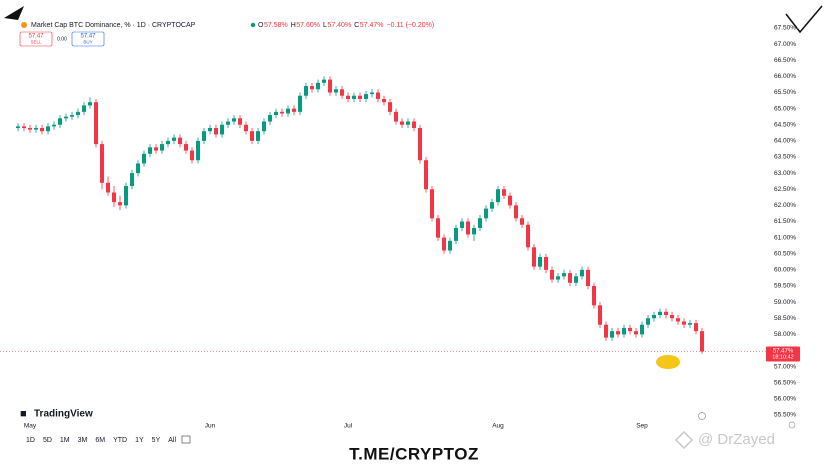 Image resolution: width=828 pixels, height=466 pixels. What do you see at coordinates (410, 25) in the screenshot?
I see `ohlc-change: −0.11 (−0.20%)` at bounding box center [410, 25].